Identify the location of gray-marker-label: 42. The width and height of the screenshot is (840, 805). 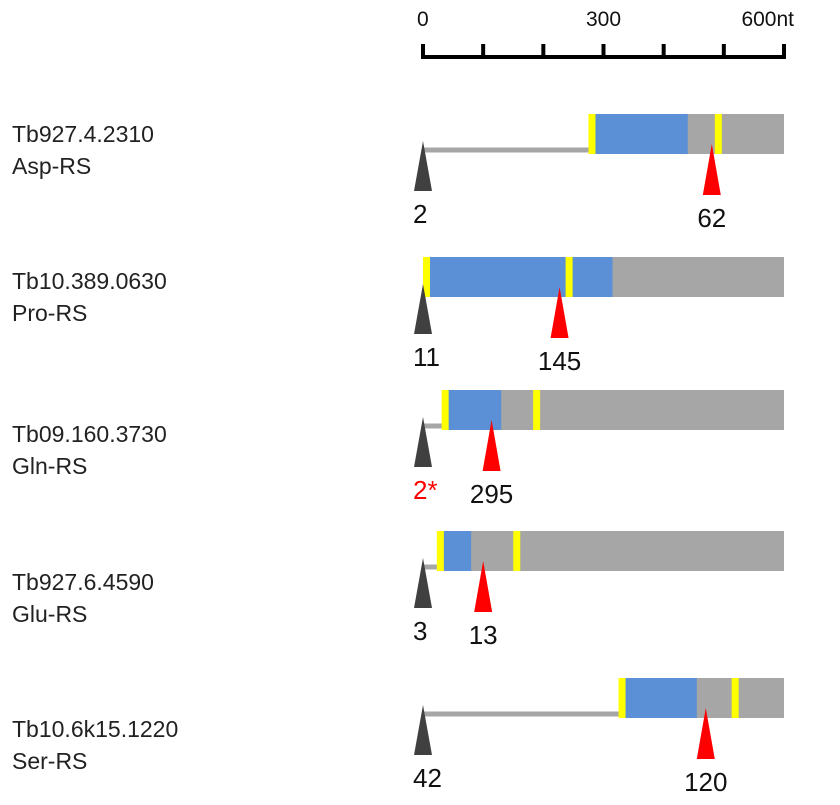
(427, 778).